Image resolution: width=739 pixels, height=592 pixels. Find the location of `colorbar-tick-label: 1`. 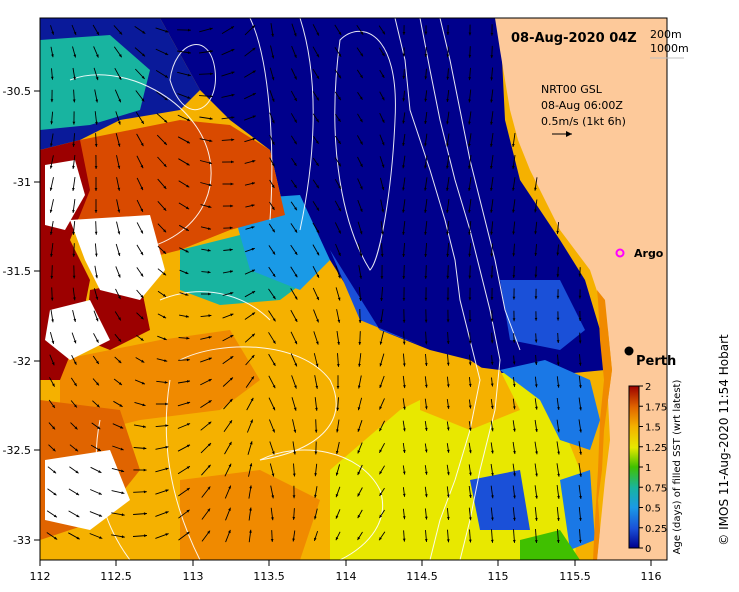

colorbar-tick-label: 1 is located at coordinates (648, 468).